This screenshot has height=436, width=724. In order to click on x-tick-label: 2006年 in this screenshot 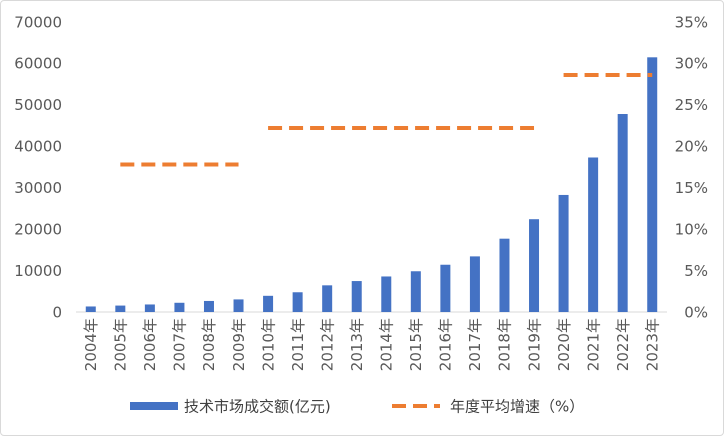, I will do `click(150, 344)`.